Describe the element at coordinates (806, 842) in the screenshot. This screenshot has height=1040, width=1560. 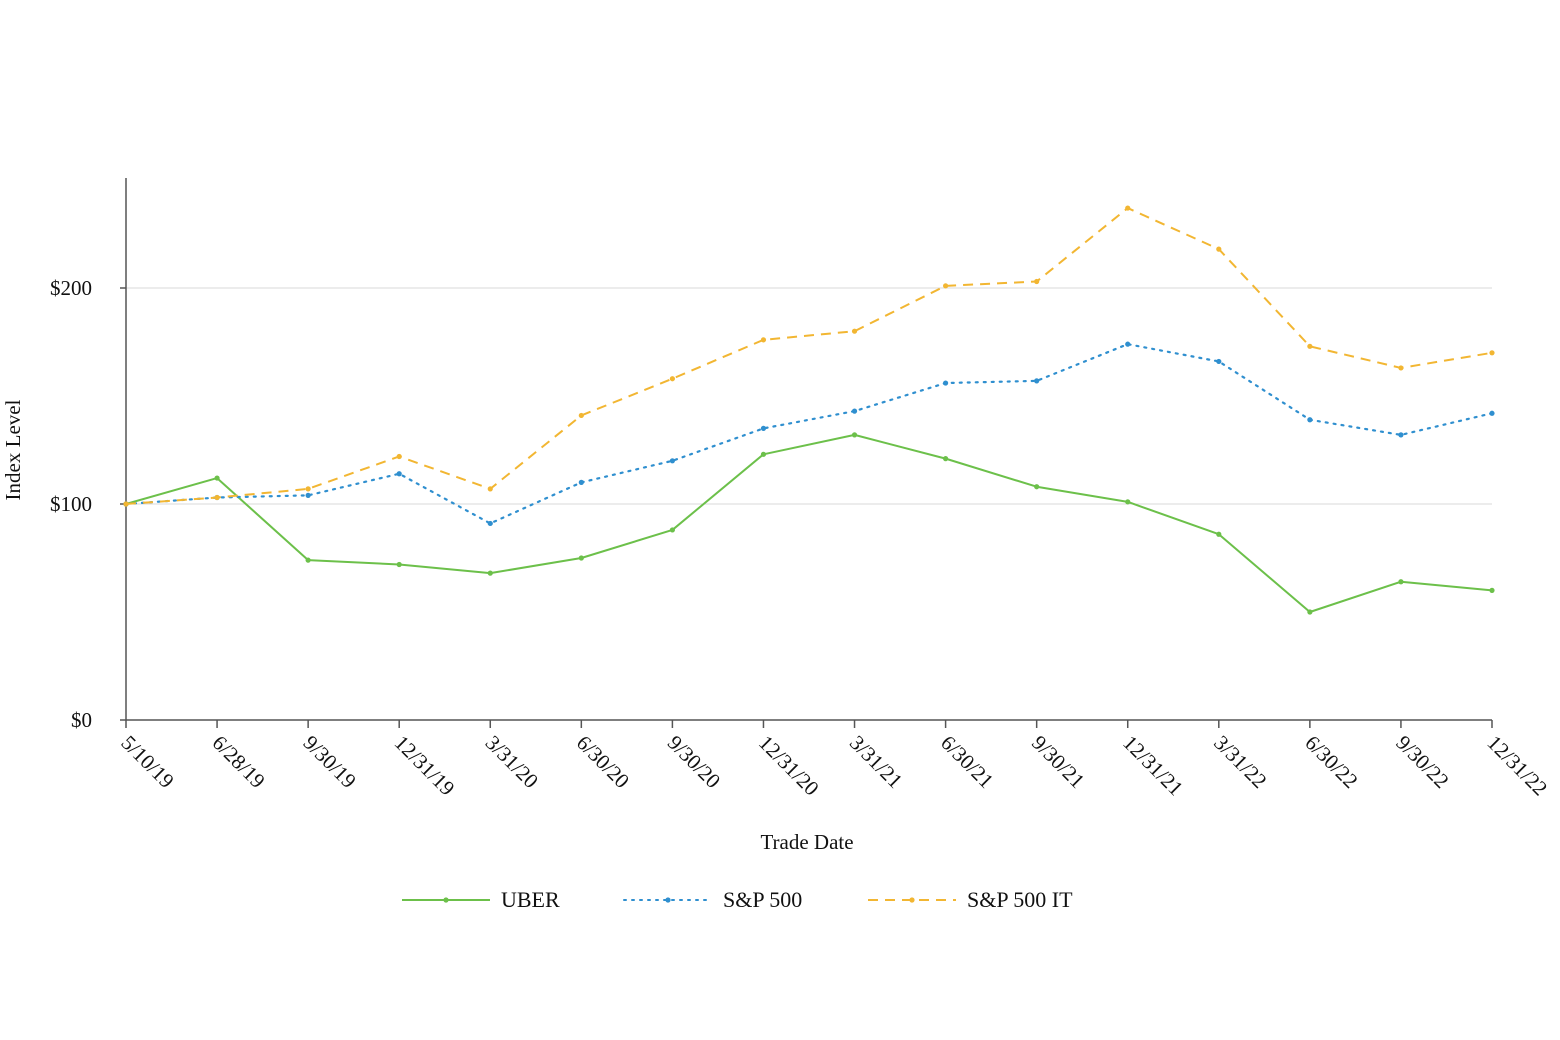
I see `x-axis-title: Trade Date` at that location.